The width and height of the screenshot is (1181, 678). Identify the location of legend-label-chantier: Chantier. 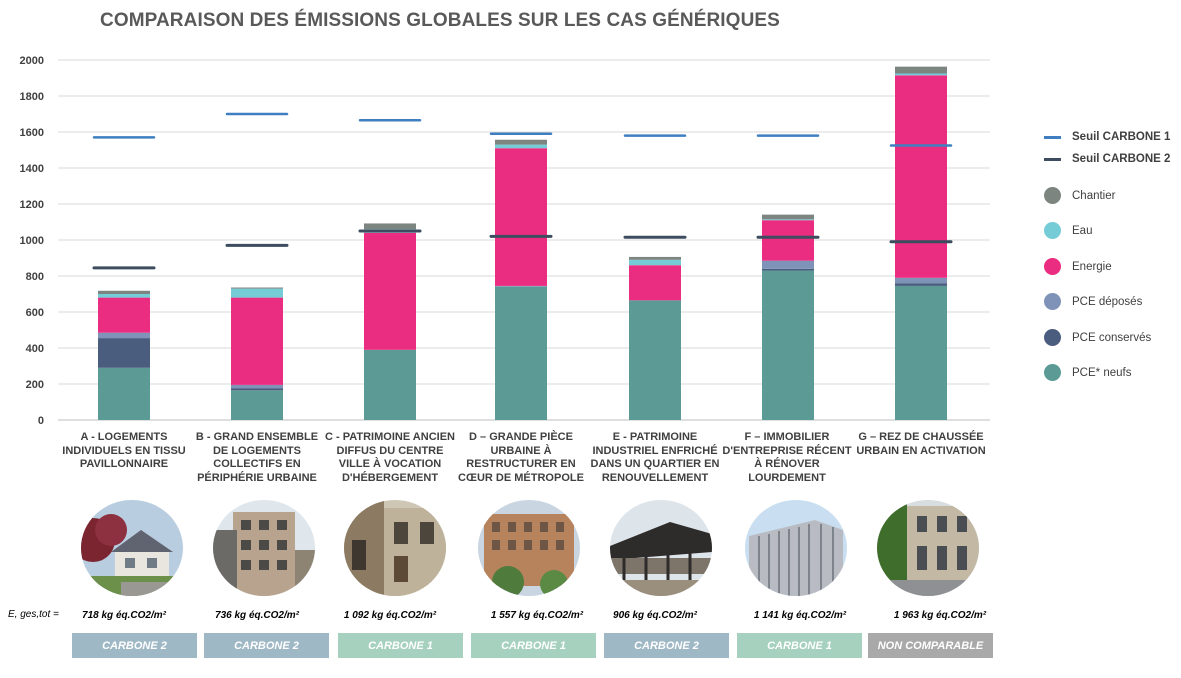
(1094, 195).